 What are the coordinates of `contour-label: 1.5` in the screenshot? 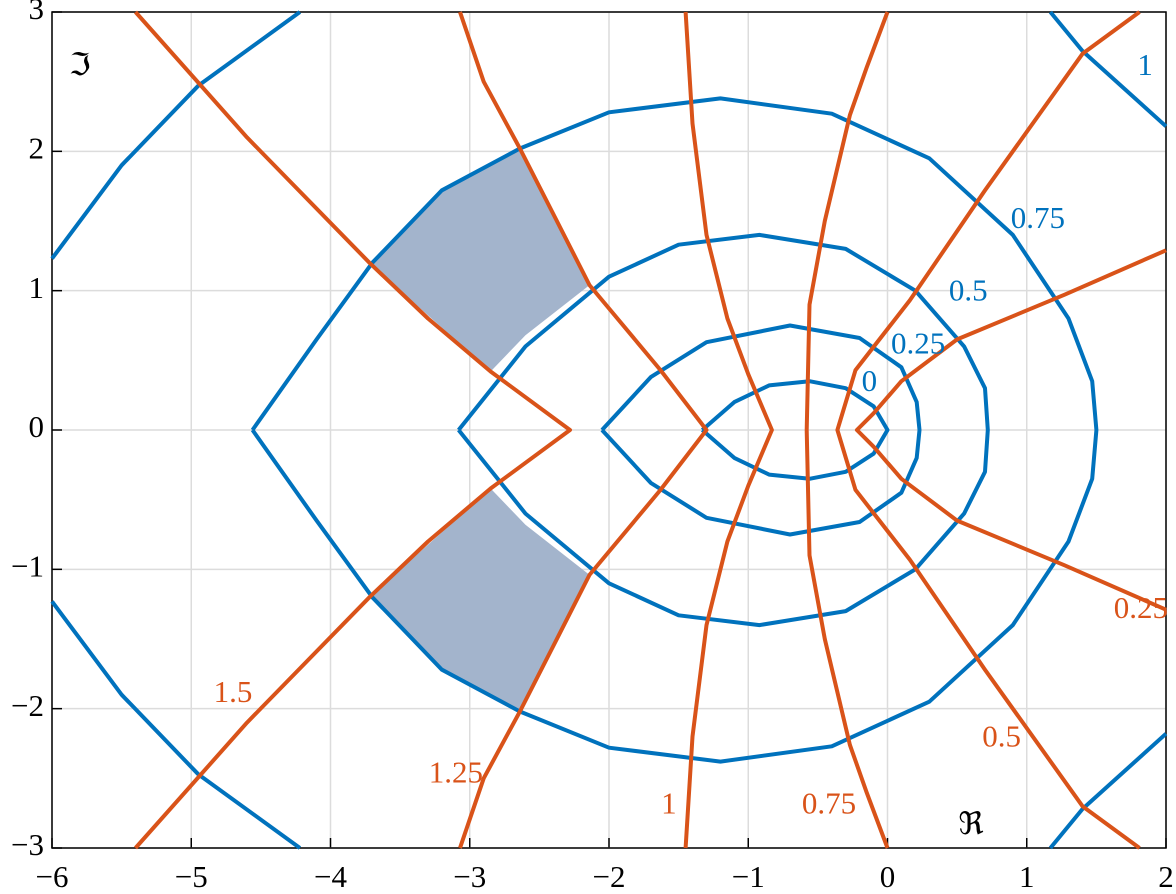 It's located at (233, 691).